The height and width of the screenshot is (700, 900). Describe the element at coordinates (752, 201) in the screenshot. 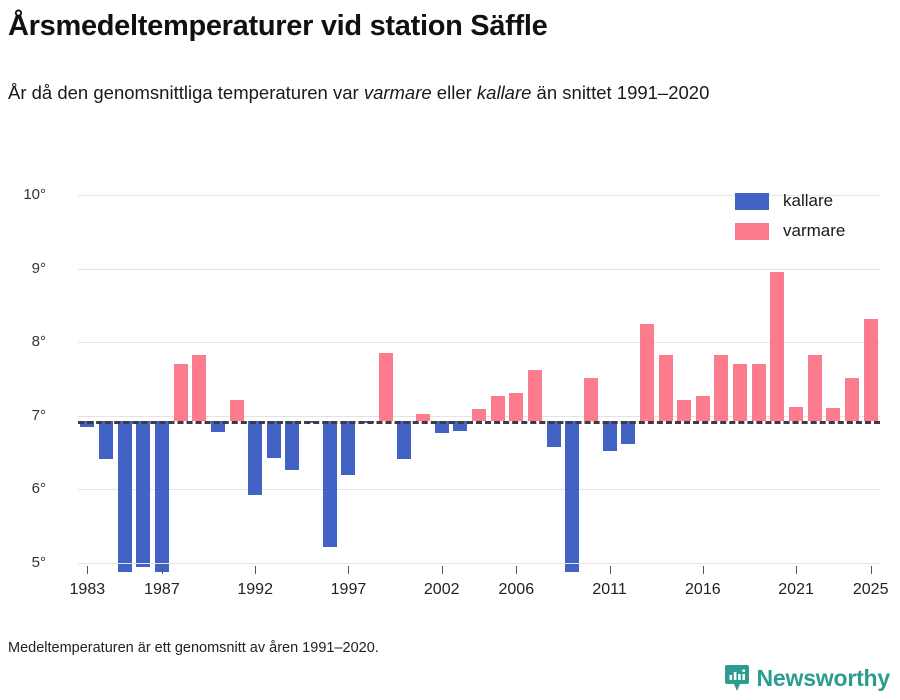

I see `legend-swatch-kallare` at that location.